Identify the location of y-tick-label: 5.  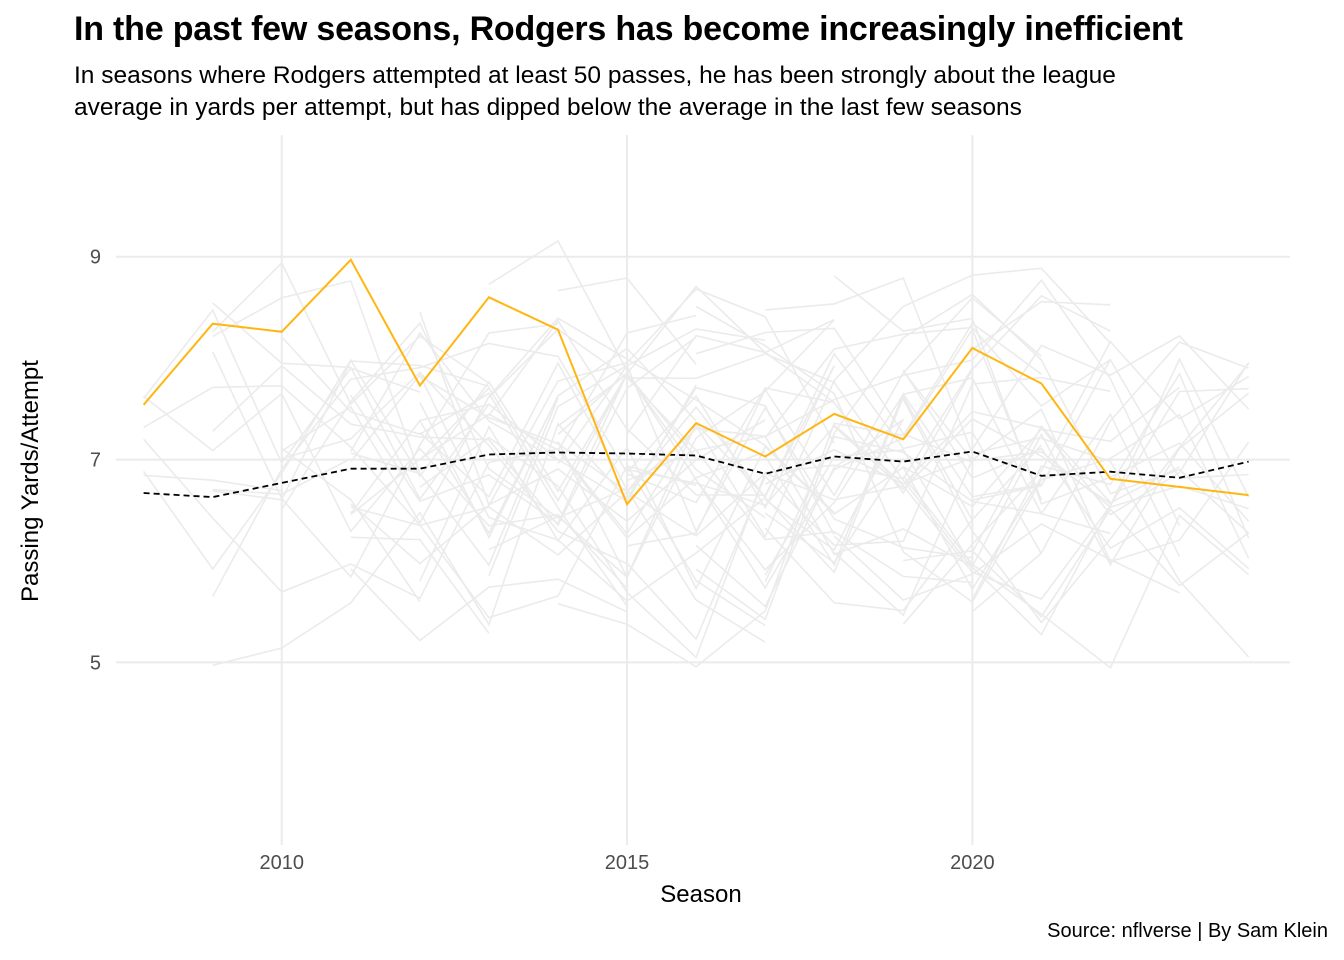
(95, 663).